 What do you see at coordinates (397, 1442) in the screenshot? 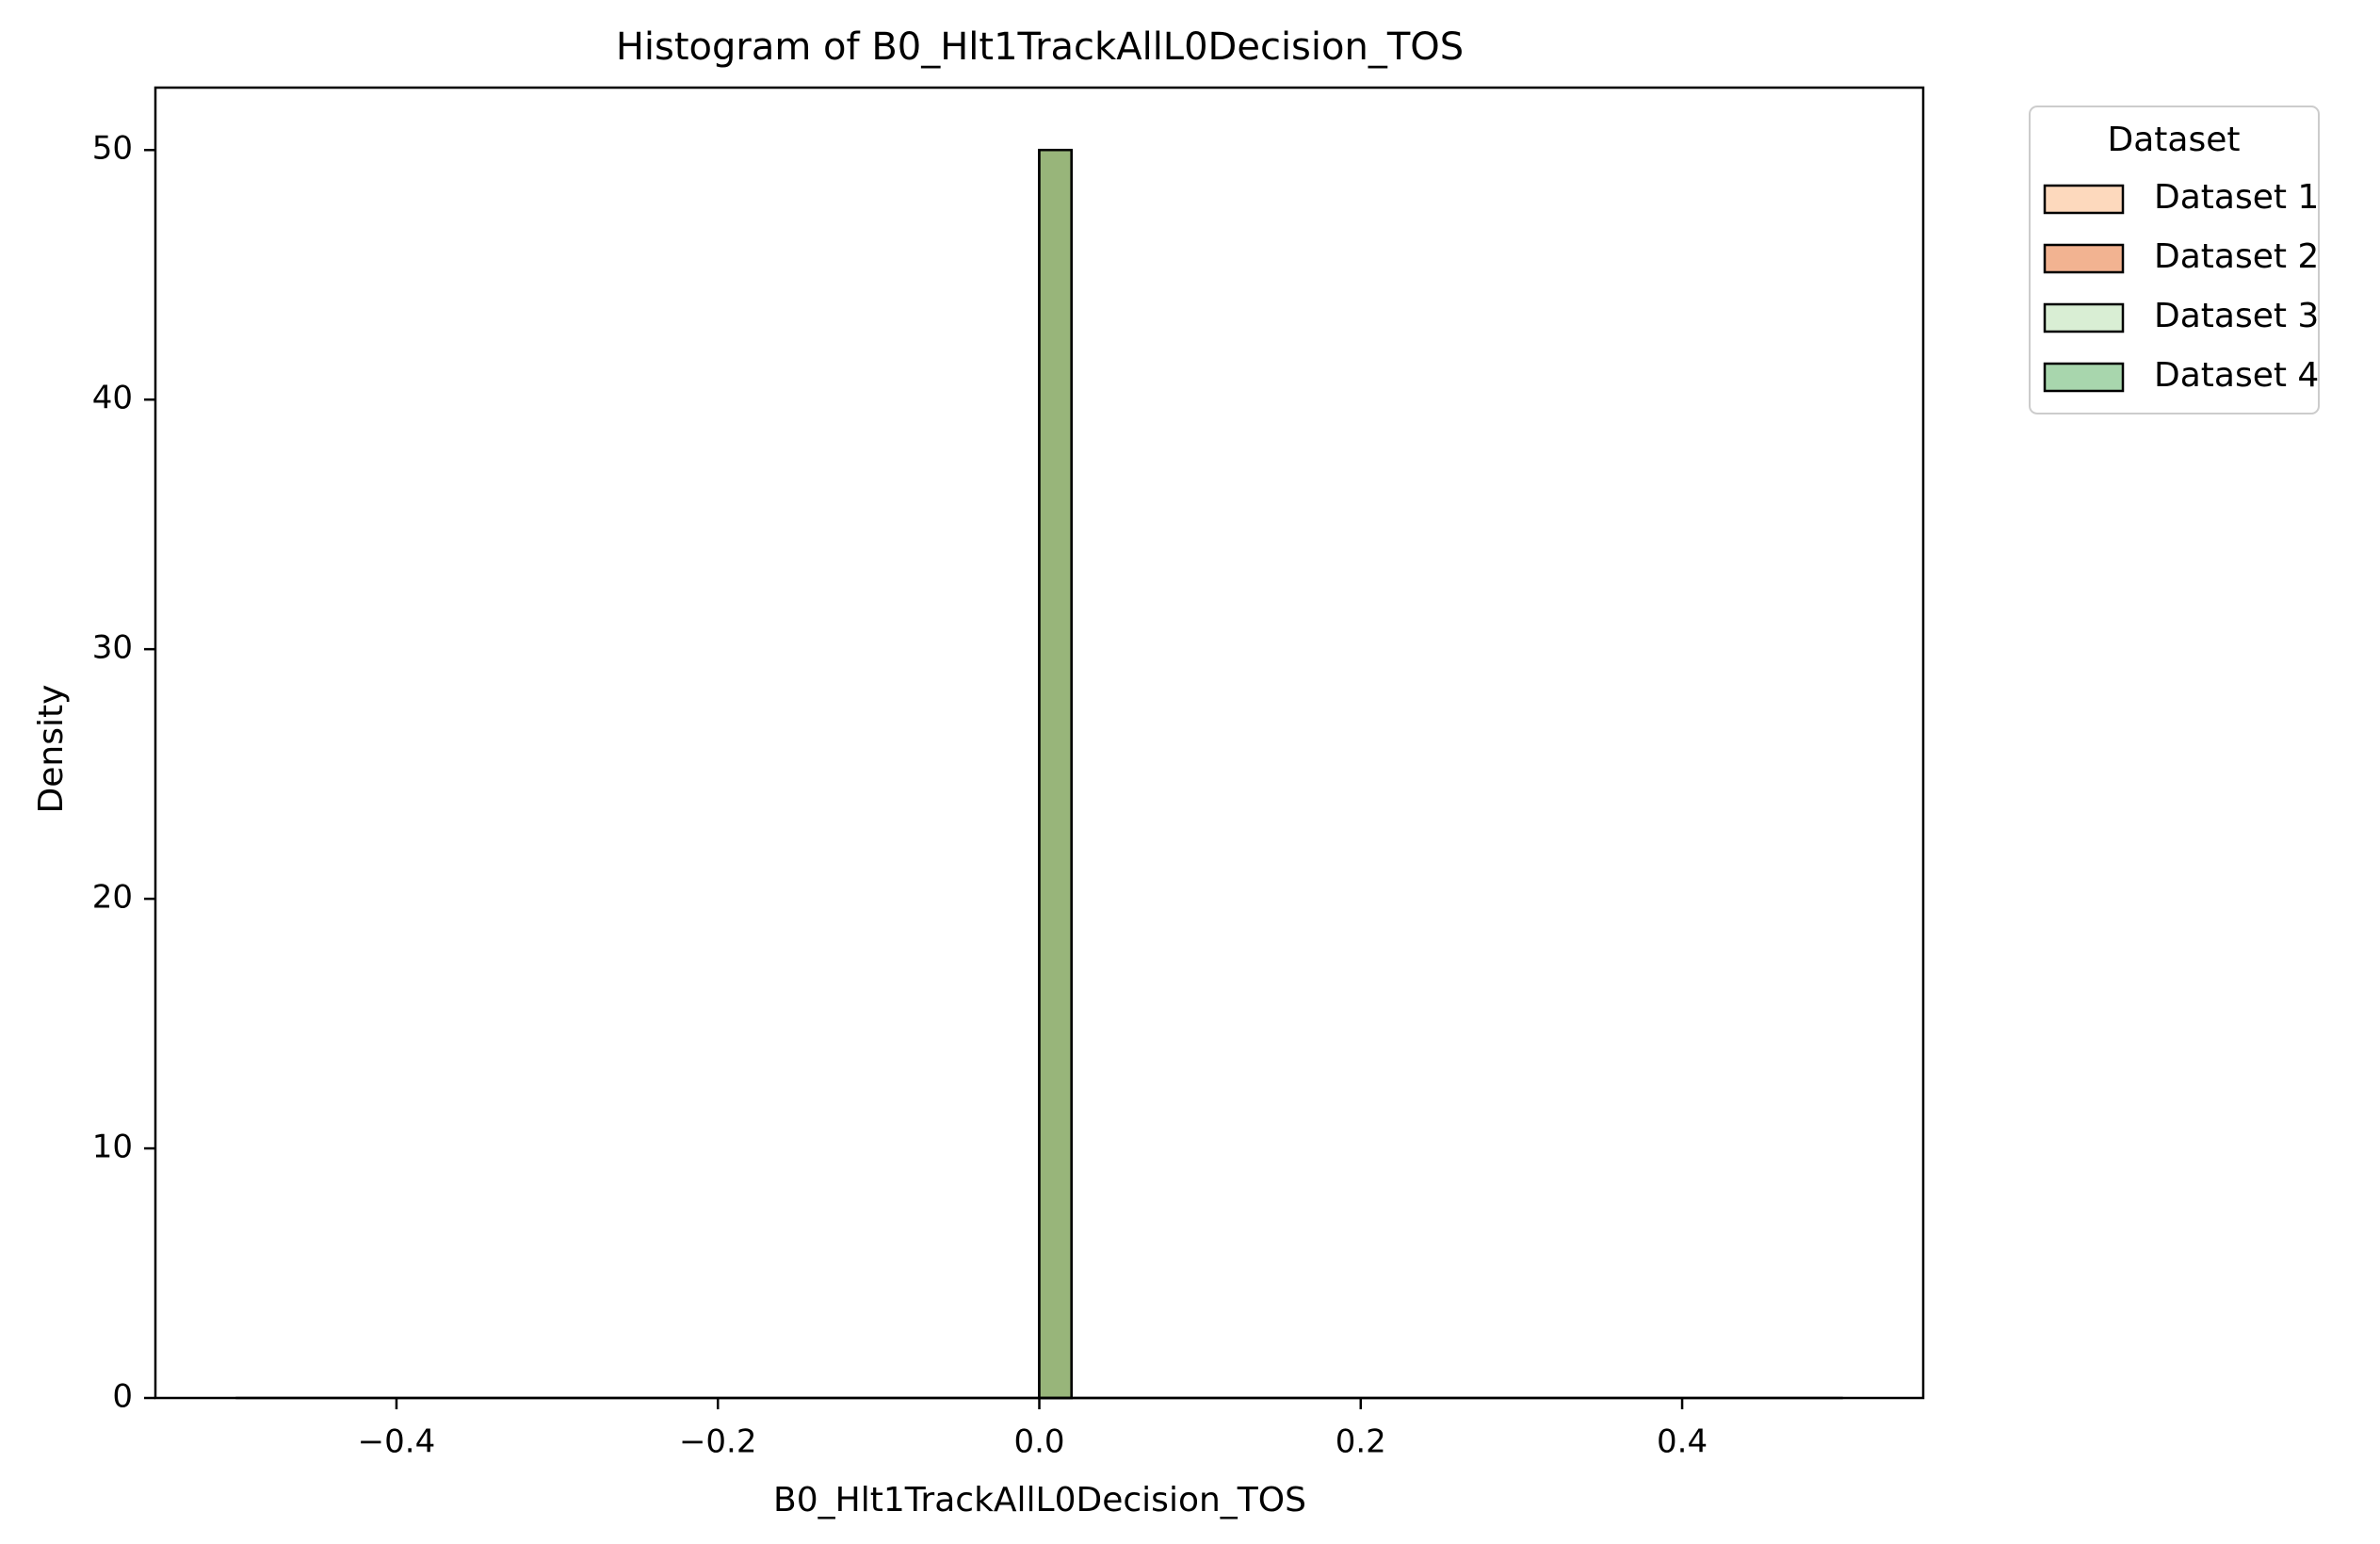
I see `x-tick-label: −0.4` at bounding box center [397, 1442].